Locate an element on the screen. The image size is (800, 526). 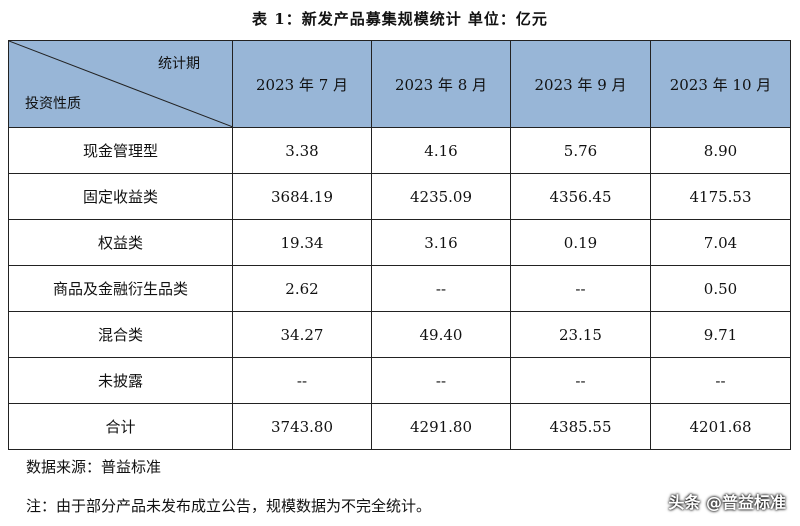
table-cell: 8.90 is located at coordinates (720, 150).